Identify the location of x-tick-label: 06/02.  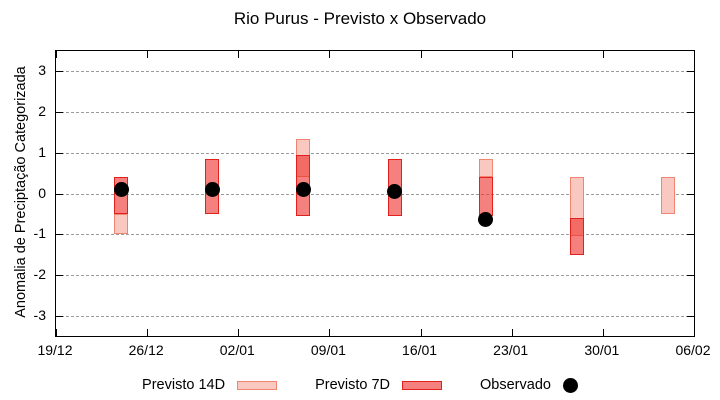
(693, 350).